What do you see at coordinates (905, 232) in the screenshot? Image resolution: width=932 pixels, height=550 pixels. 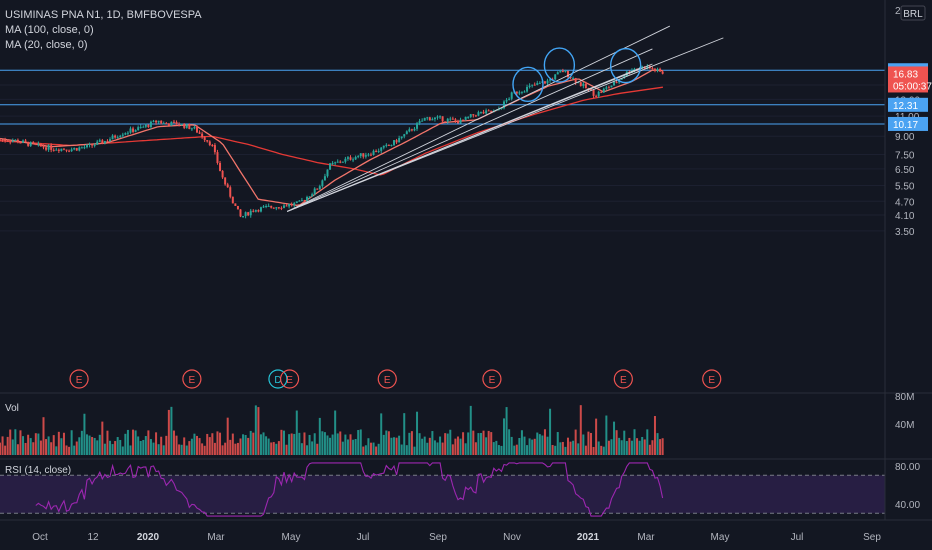 I see `price-tick-label: 3.50` at bounding box center [905, 232].